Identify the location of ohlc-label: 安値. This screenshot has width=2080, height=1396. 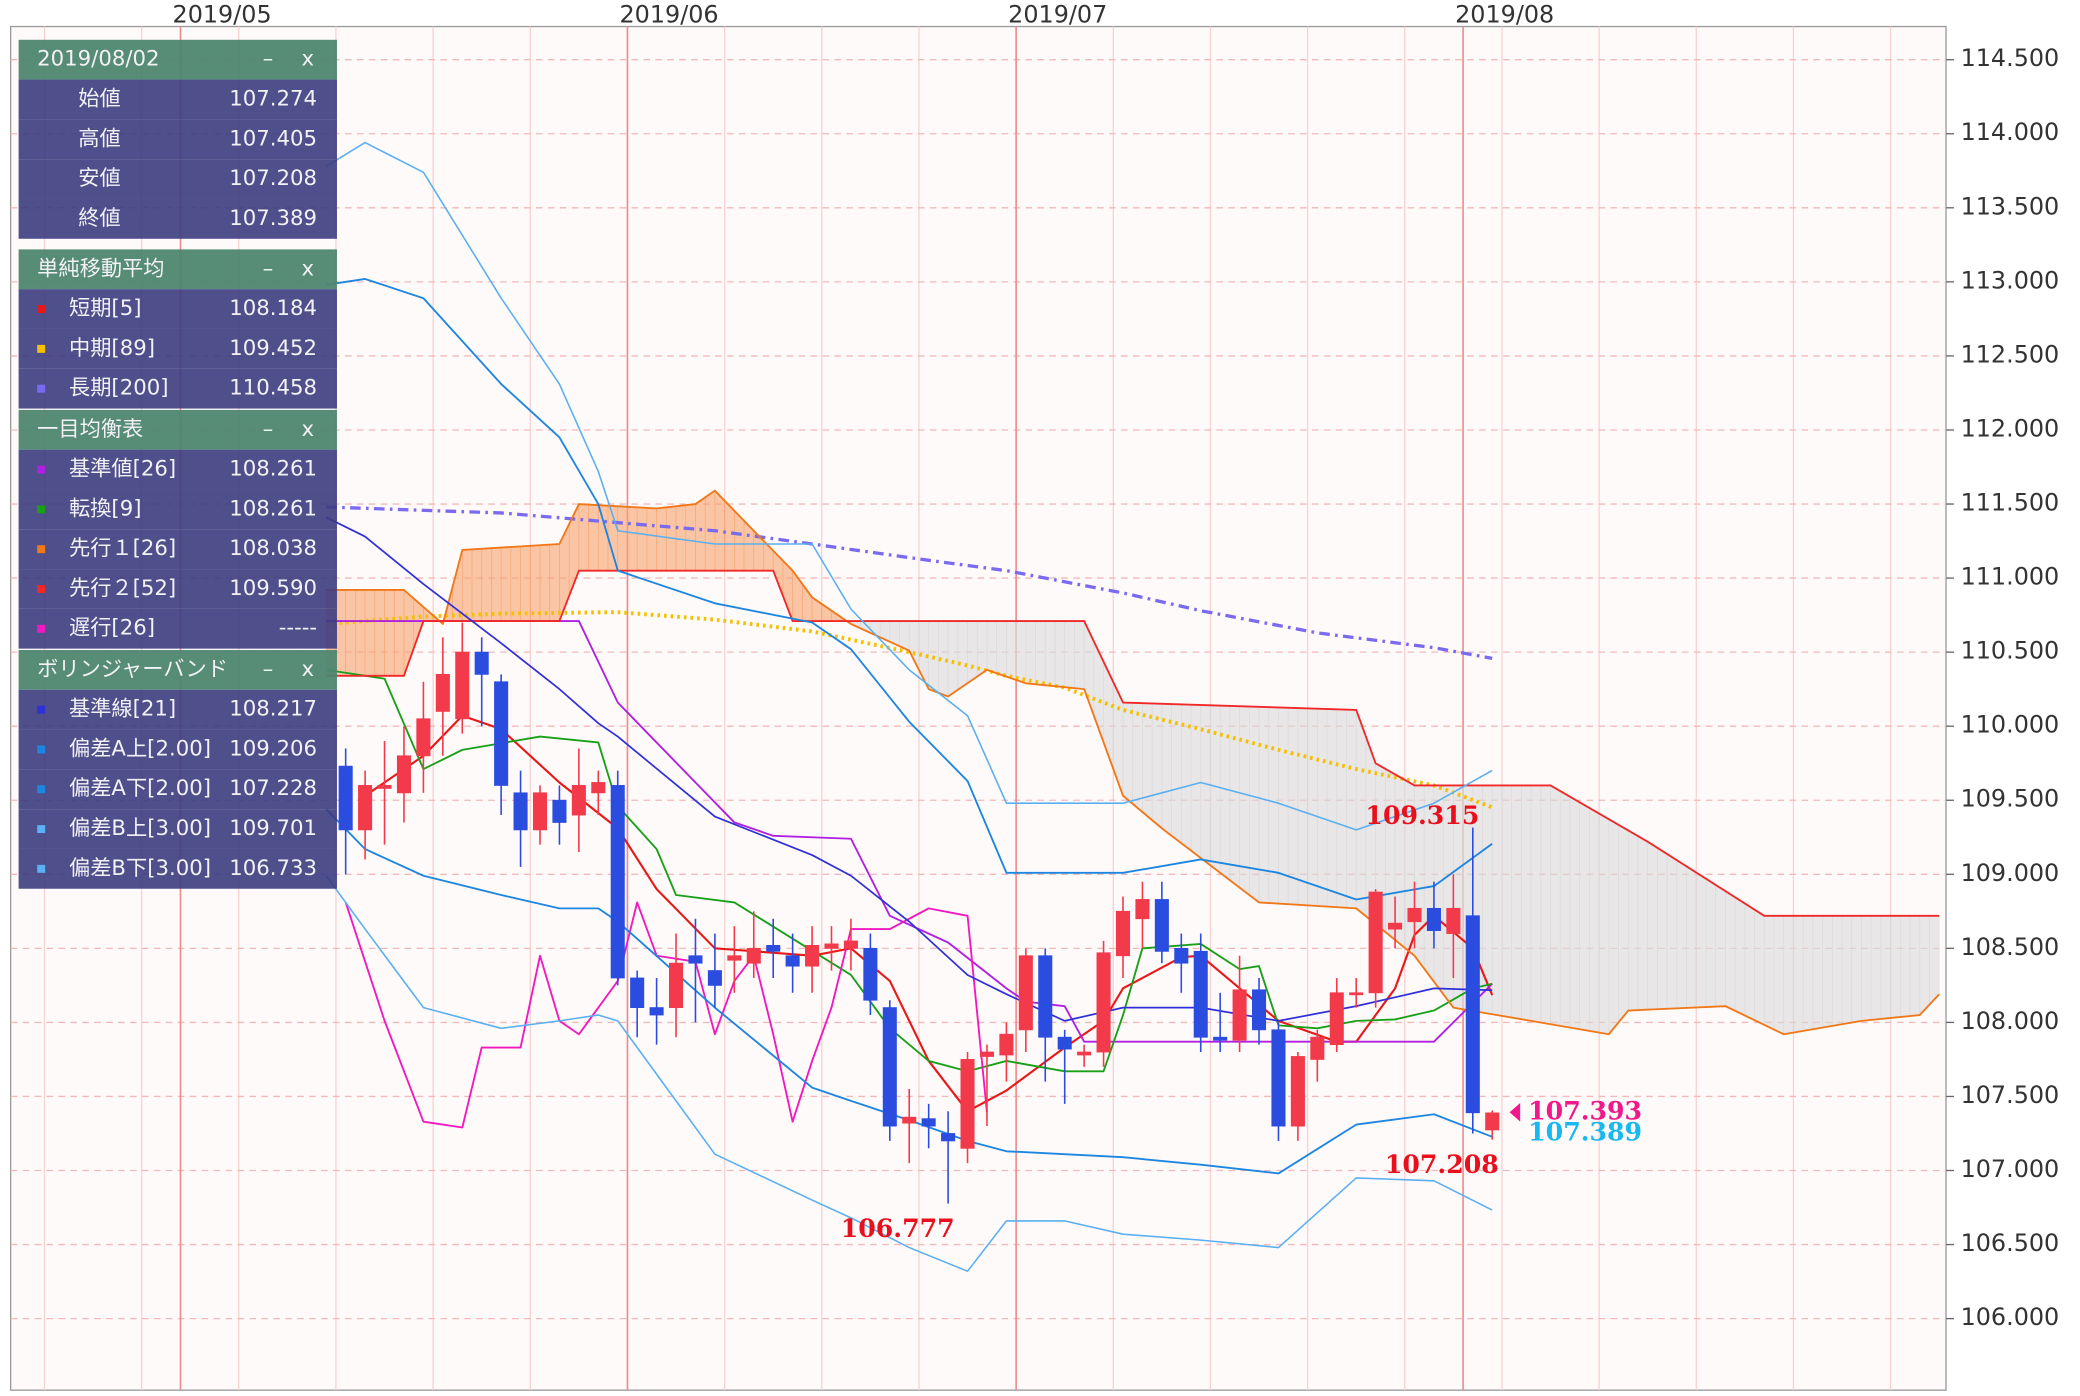
(99, 178).